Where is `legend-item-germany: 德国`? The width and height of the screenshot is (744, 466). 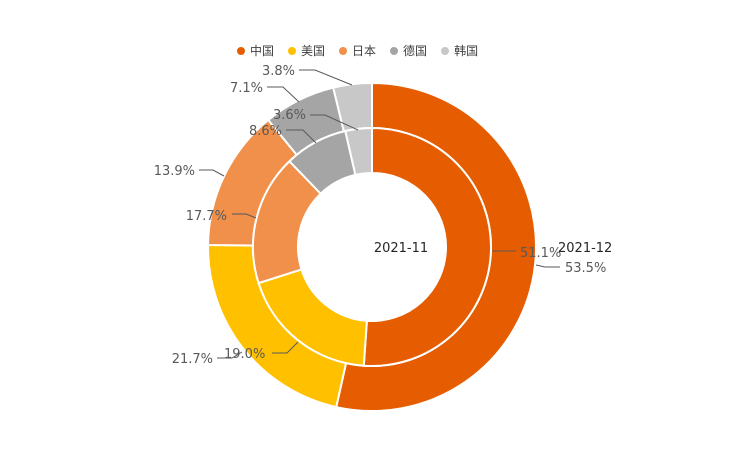 legend-item-germany: 德国 is located at coordinates (408, 50).